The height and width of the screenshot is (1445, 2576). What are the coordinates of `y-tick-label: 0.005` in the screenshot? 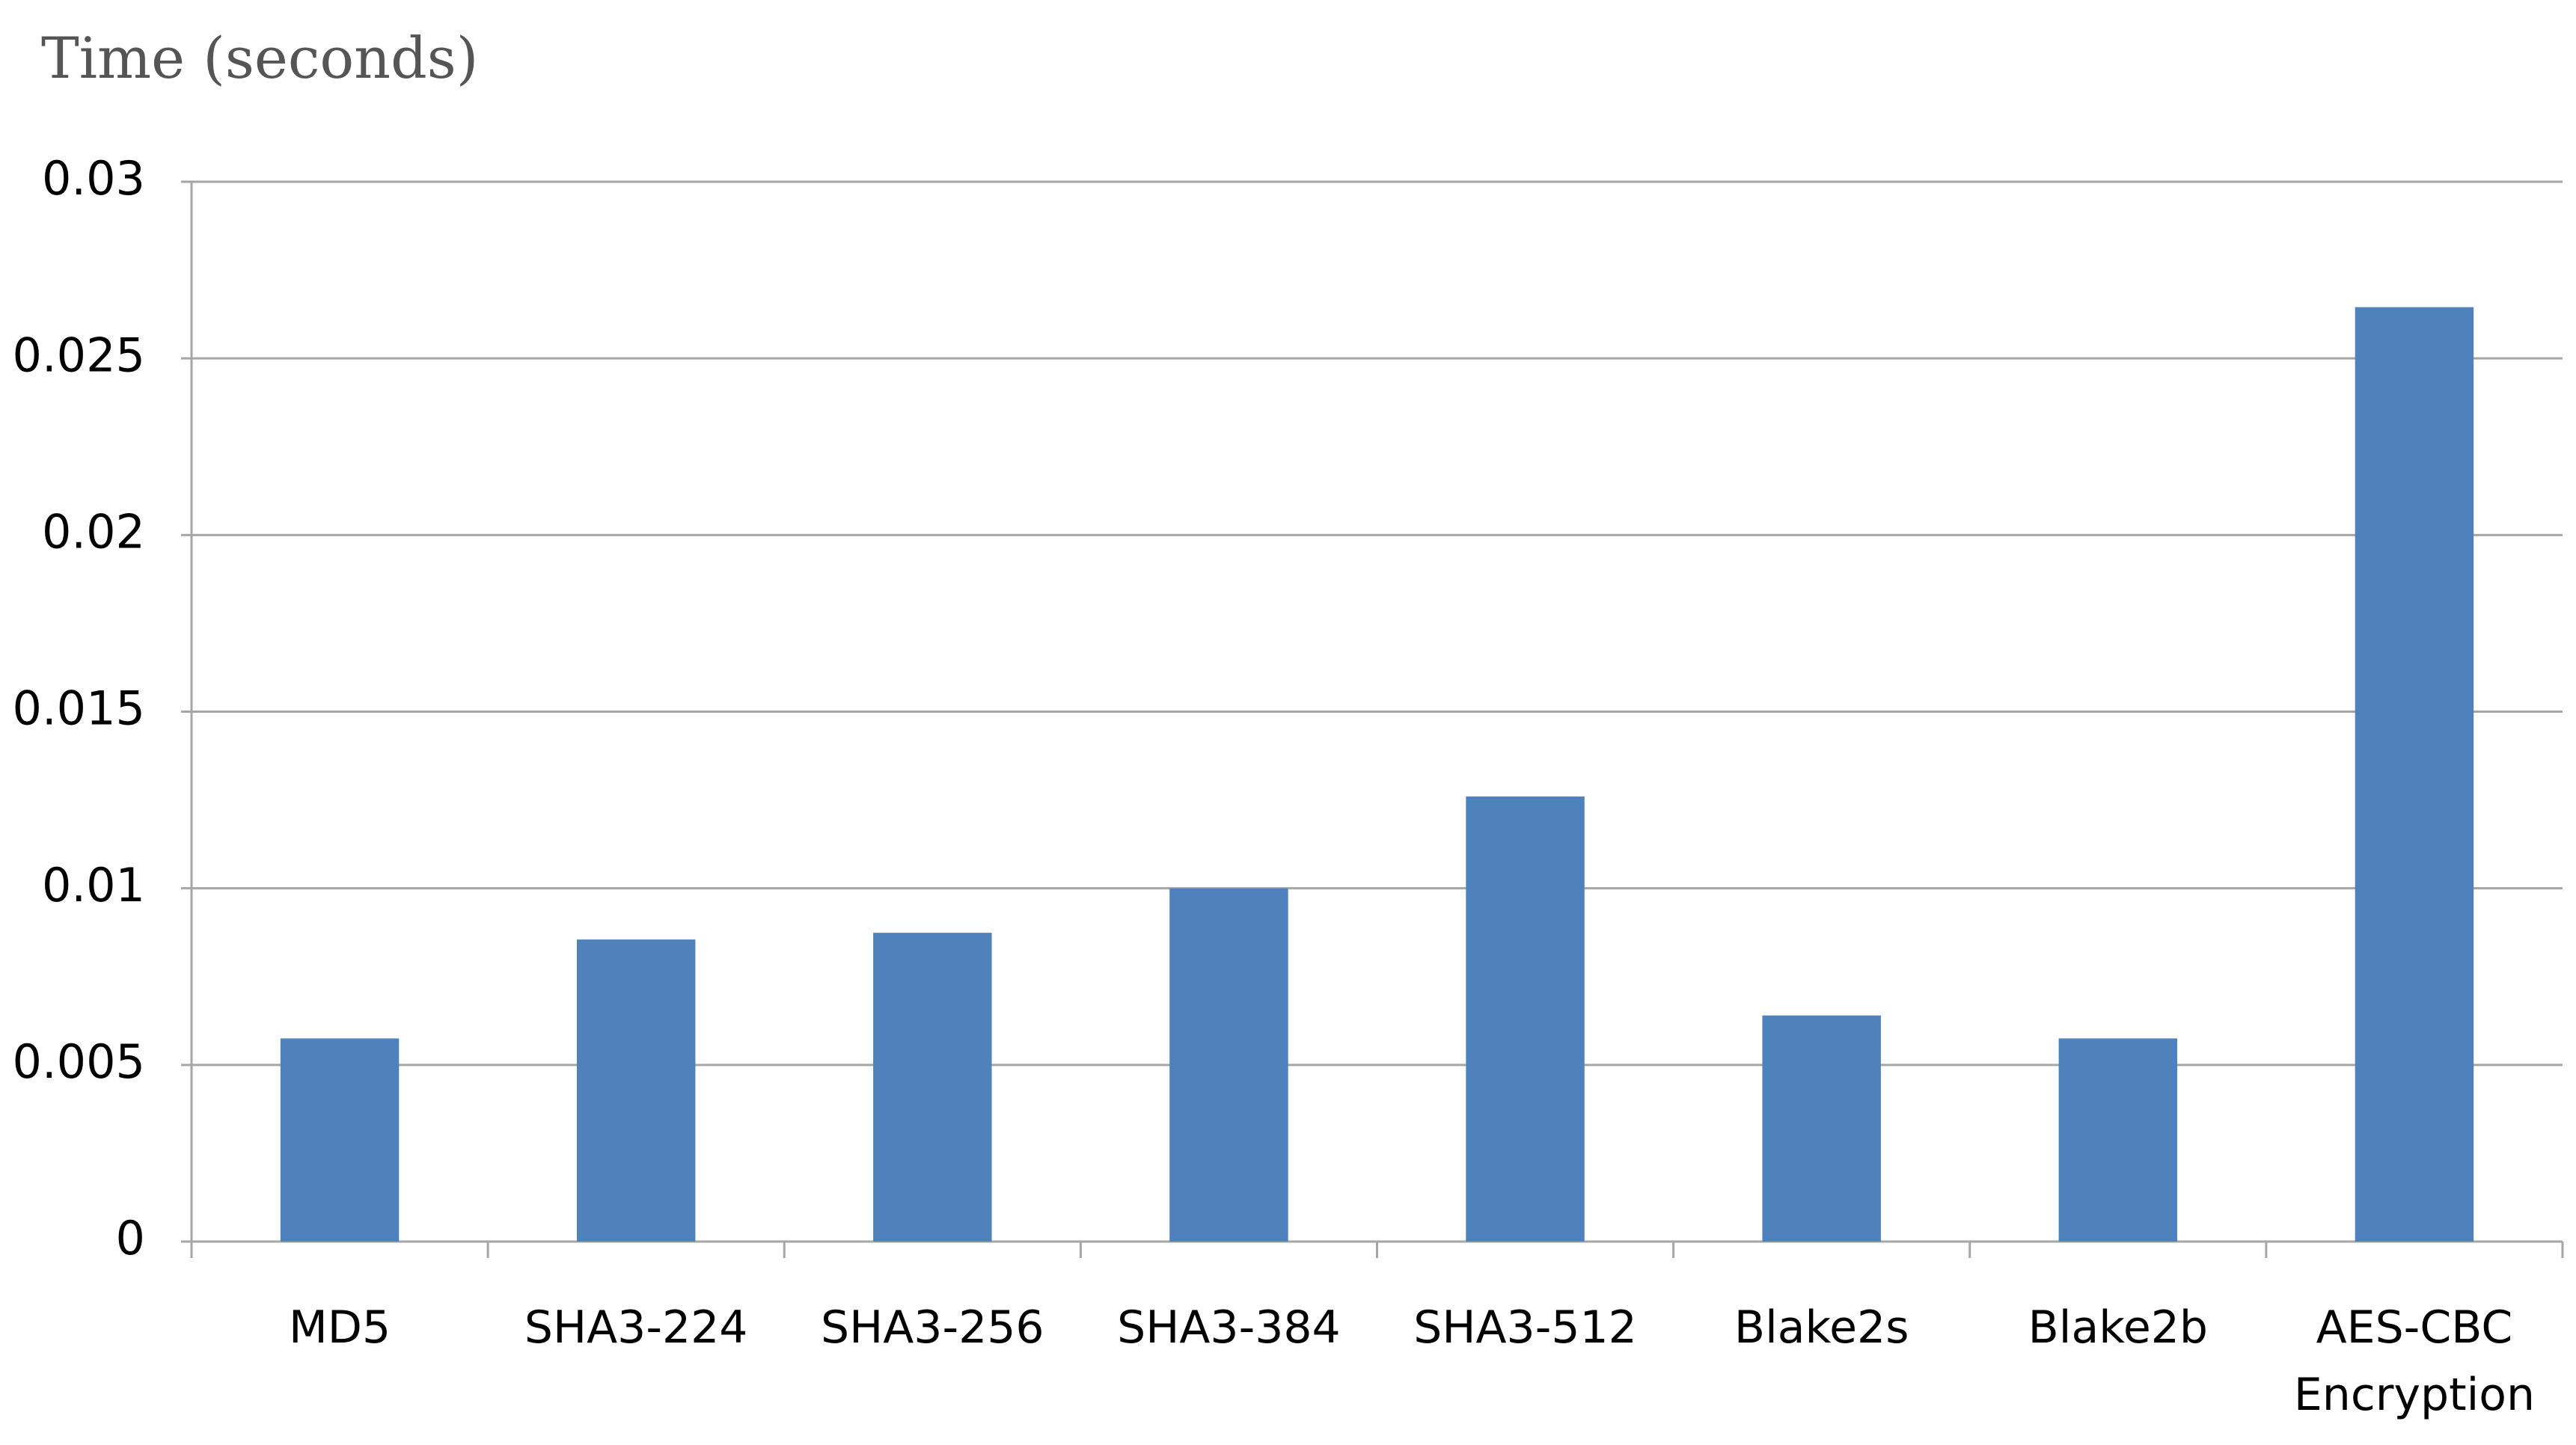 It's located at (79, 1061).